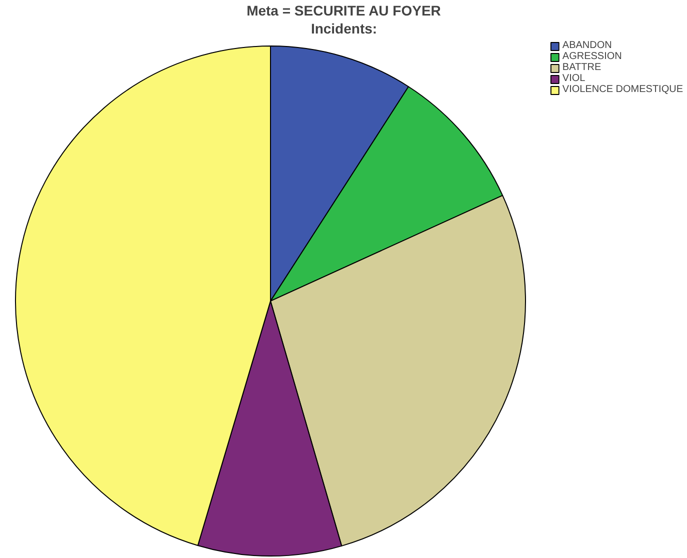  I want to click on legend-label: BATTRE, so click(582, 67).